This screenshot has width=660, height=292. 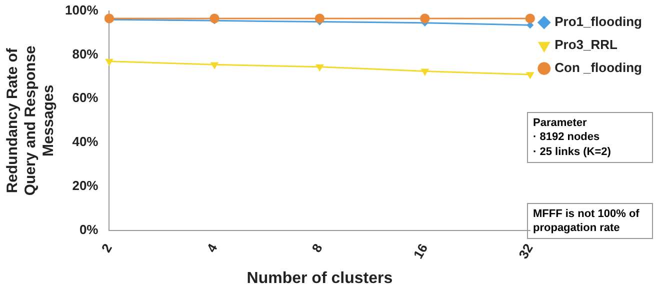 I want to click on y-tick-label: 60%, so click(x=85, y=98).